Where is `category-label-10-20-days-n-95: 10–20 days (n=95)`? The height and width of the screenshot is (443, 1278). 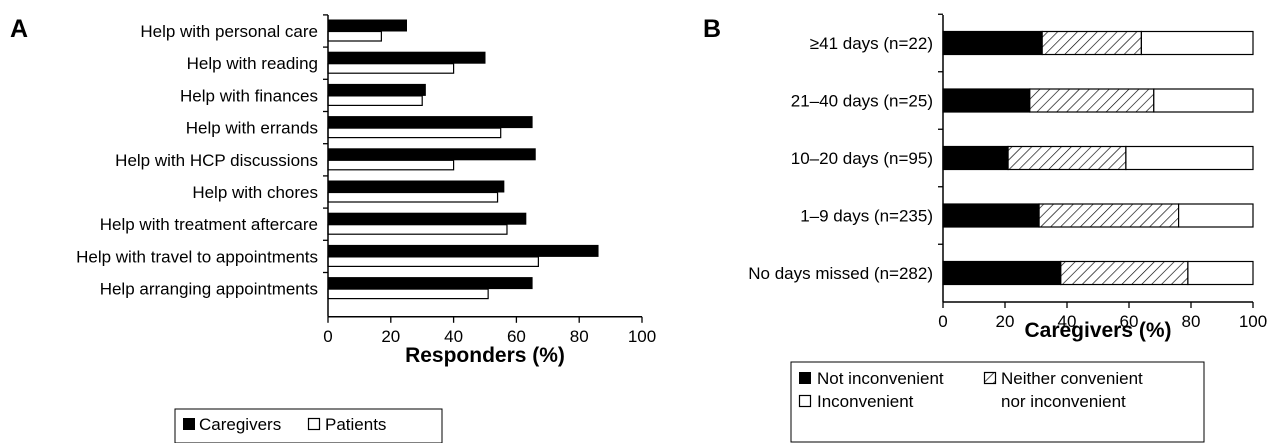
category-label-10-20-days-n-95: 10–20 days (n=95) is located at coordinates (862, 158).